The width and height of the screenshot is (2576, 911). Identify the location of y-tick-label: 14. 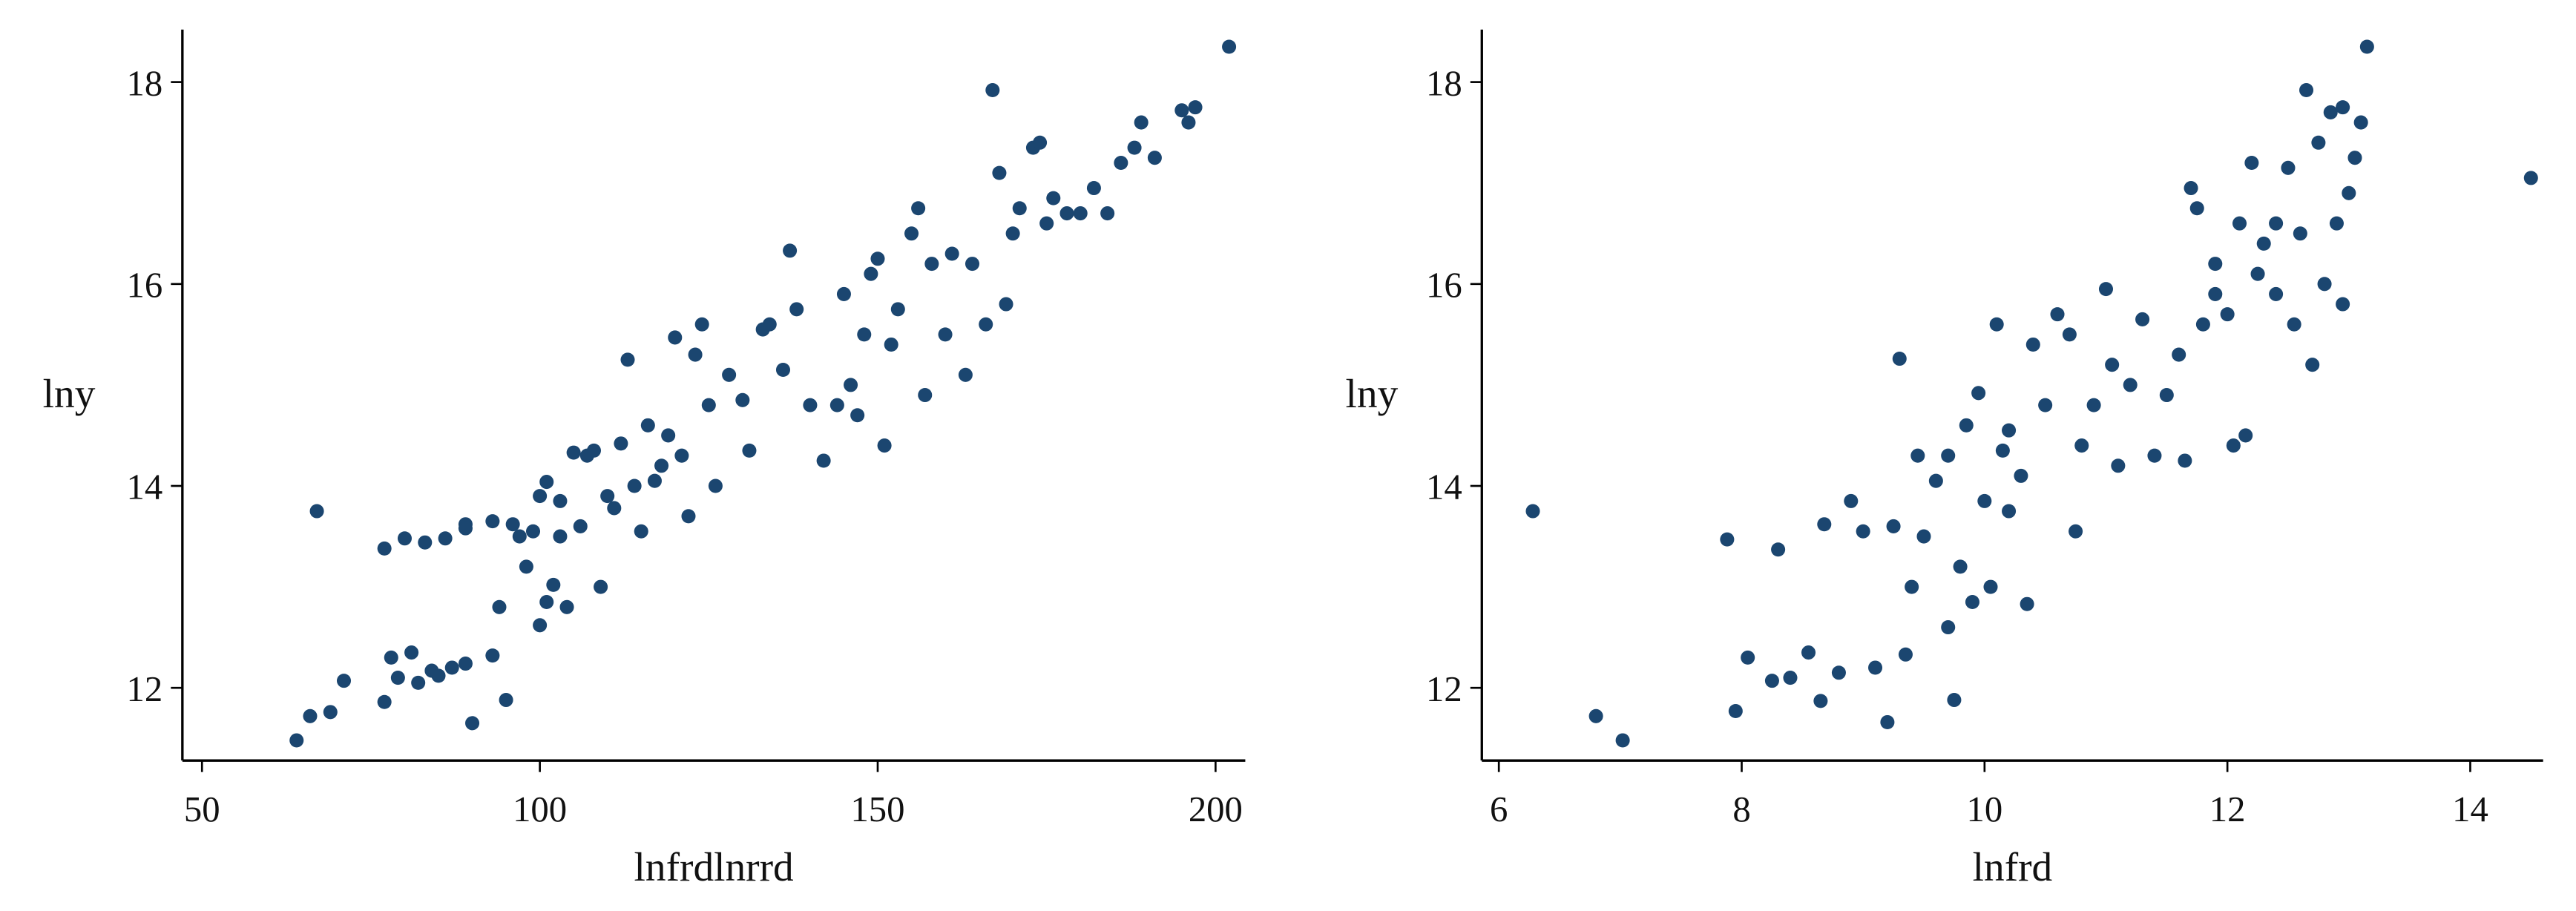
(1444, 487).